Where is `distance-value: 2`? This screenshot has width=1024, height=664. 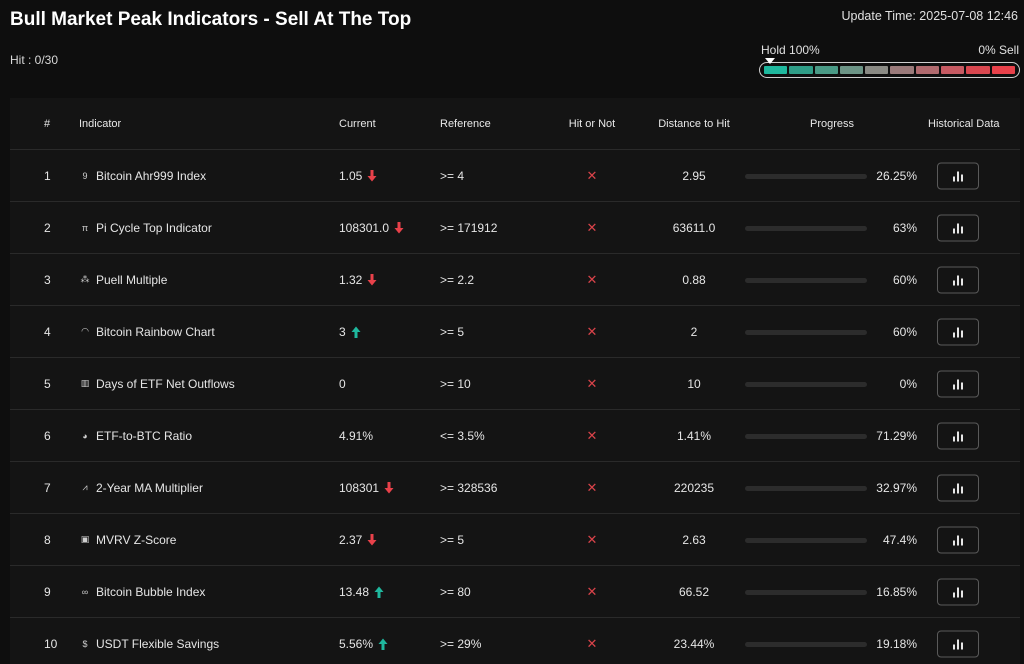
distance-value: 2 is located at coordinates (694, 331).